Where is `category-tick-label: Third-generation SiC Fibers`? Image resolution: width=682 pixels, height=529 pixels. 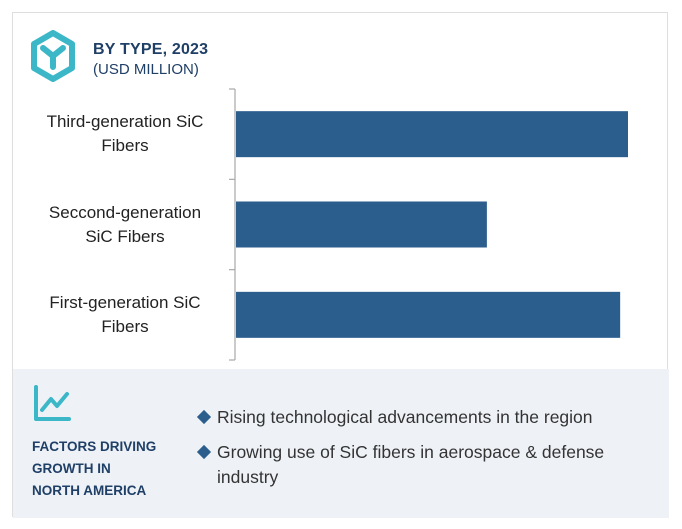 category-tick-label: Third-generation SiC Fibers is located at coordinates (125, 134).